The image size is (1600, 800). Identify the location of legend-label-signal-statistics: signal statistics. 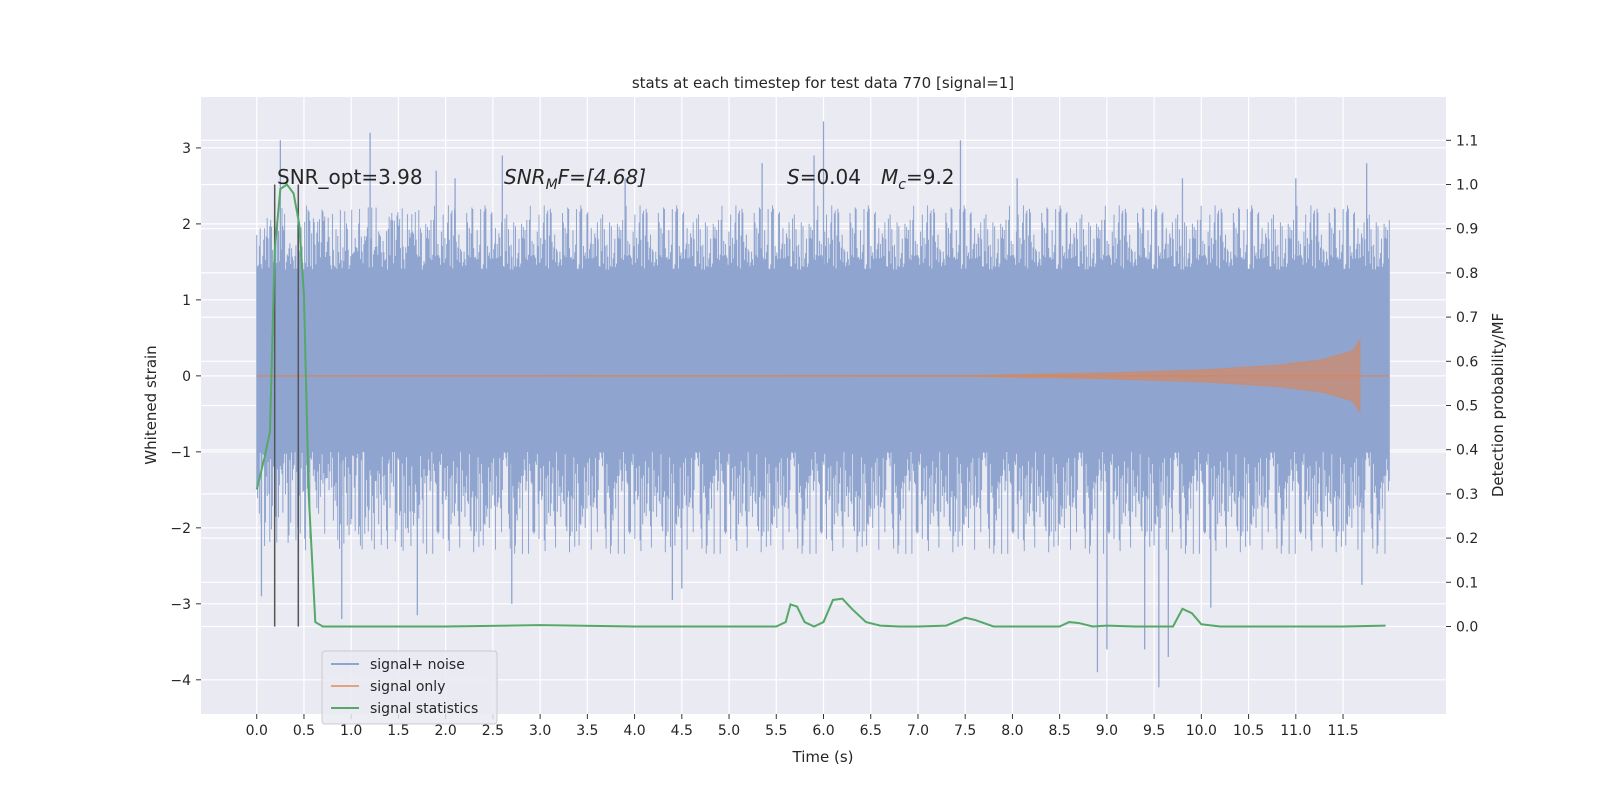
(424, 709).